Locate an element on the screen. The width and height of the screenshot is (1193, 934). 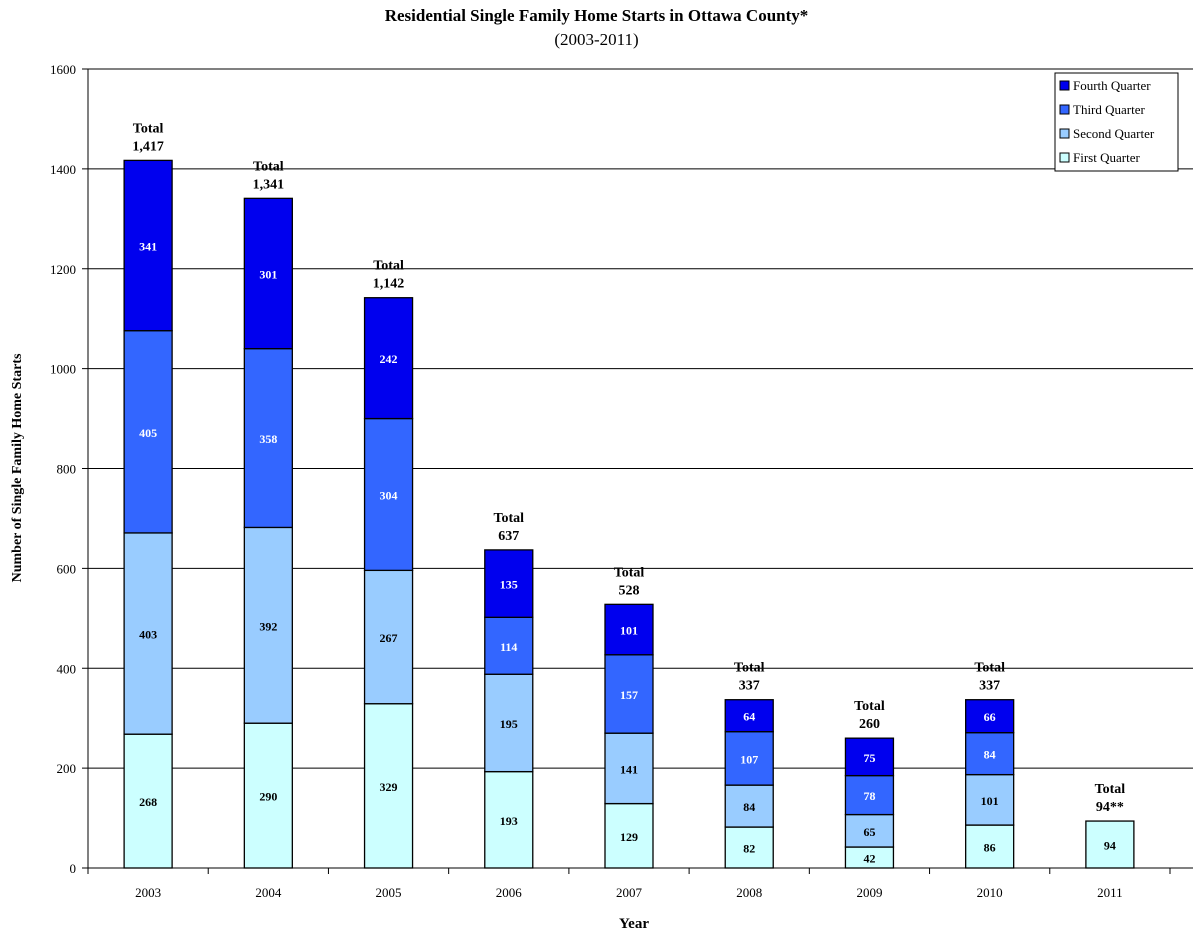
segment-value-label: 195 is located at coordinates (509, 724).